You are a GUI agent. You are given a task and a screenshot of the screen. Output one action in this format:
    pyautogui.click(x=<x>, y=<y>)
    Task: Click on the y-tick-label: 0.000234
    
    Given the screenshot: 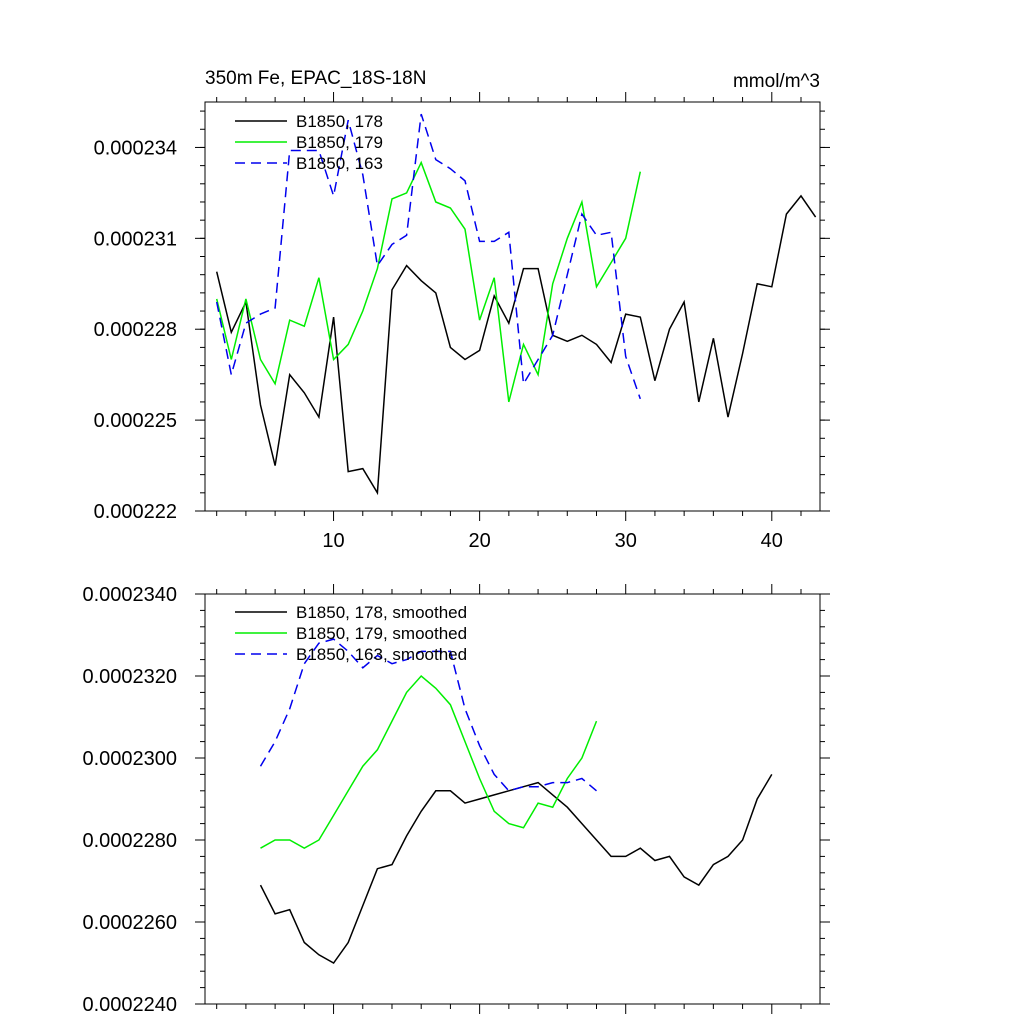 What is the action you would take?
    pyautogui.click(x=135, y=148)
    